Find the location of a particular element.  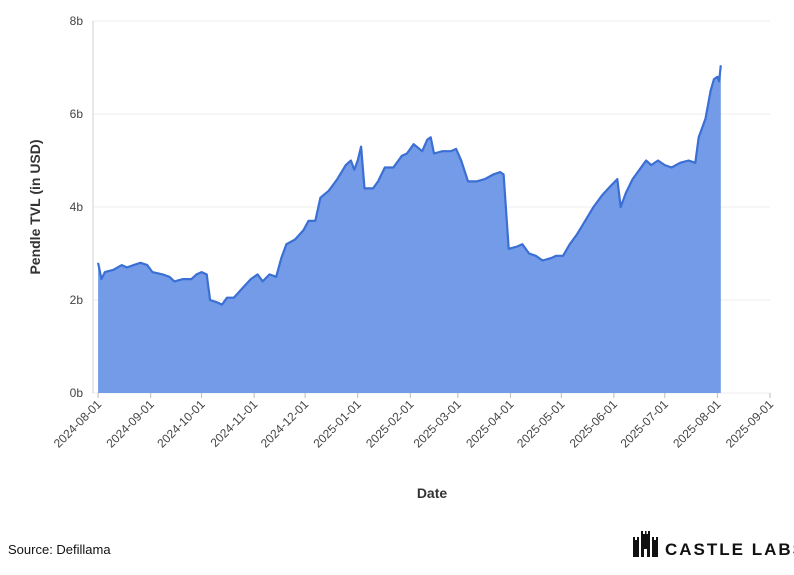

x-tick-label: 2024-10-01 is located at coordinates (181, 424).